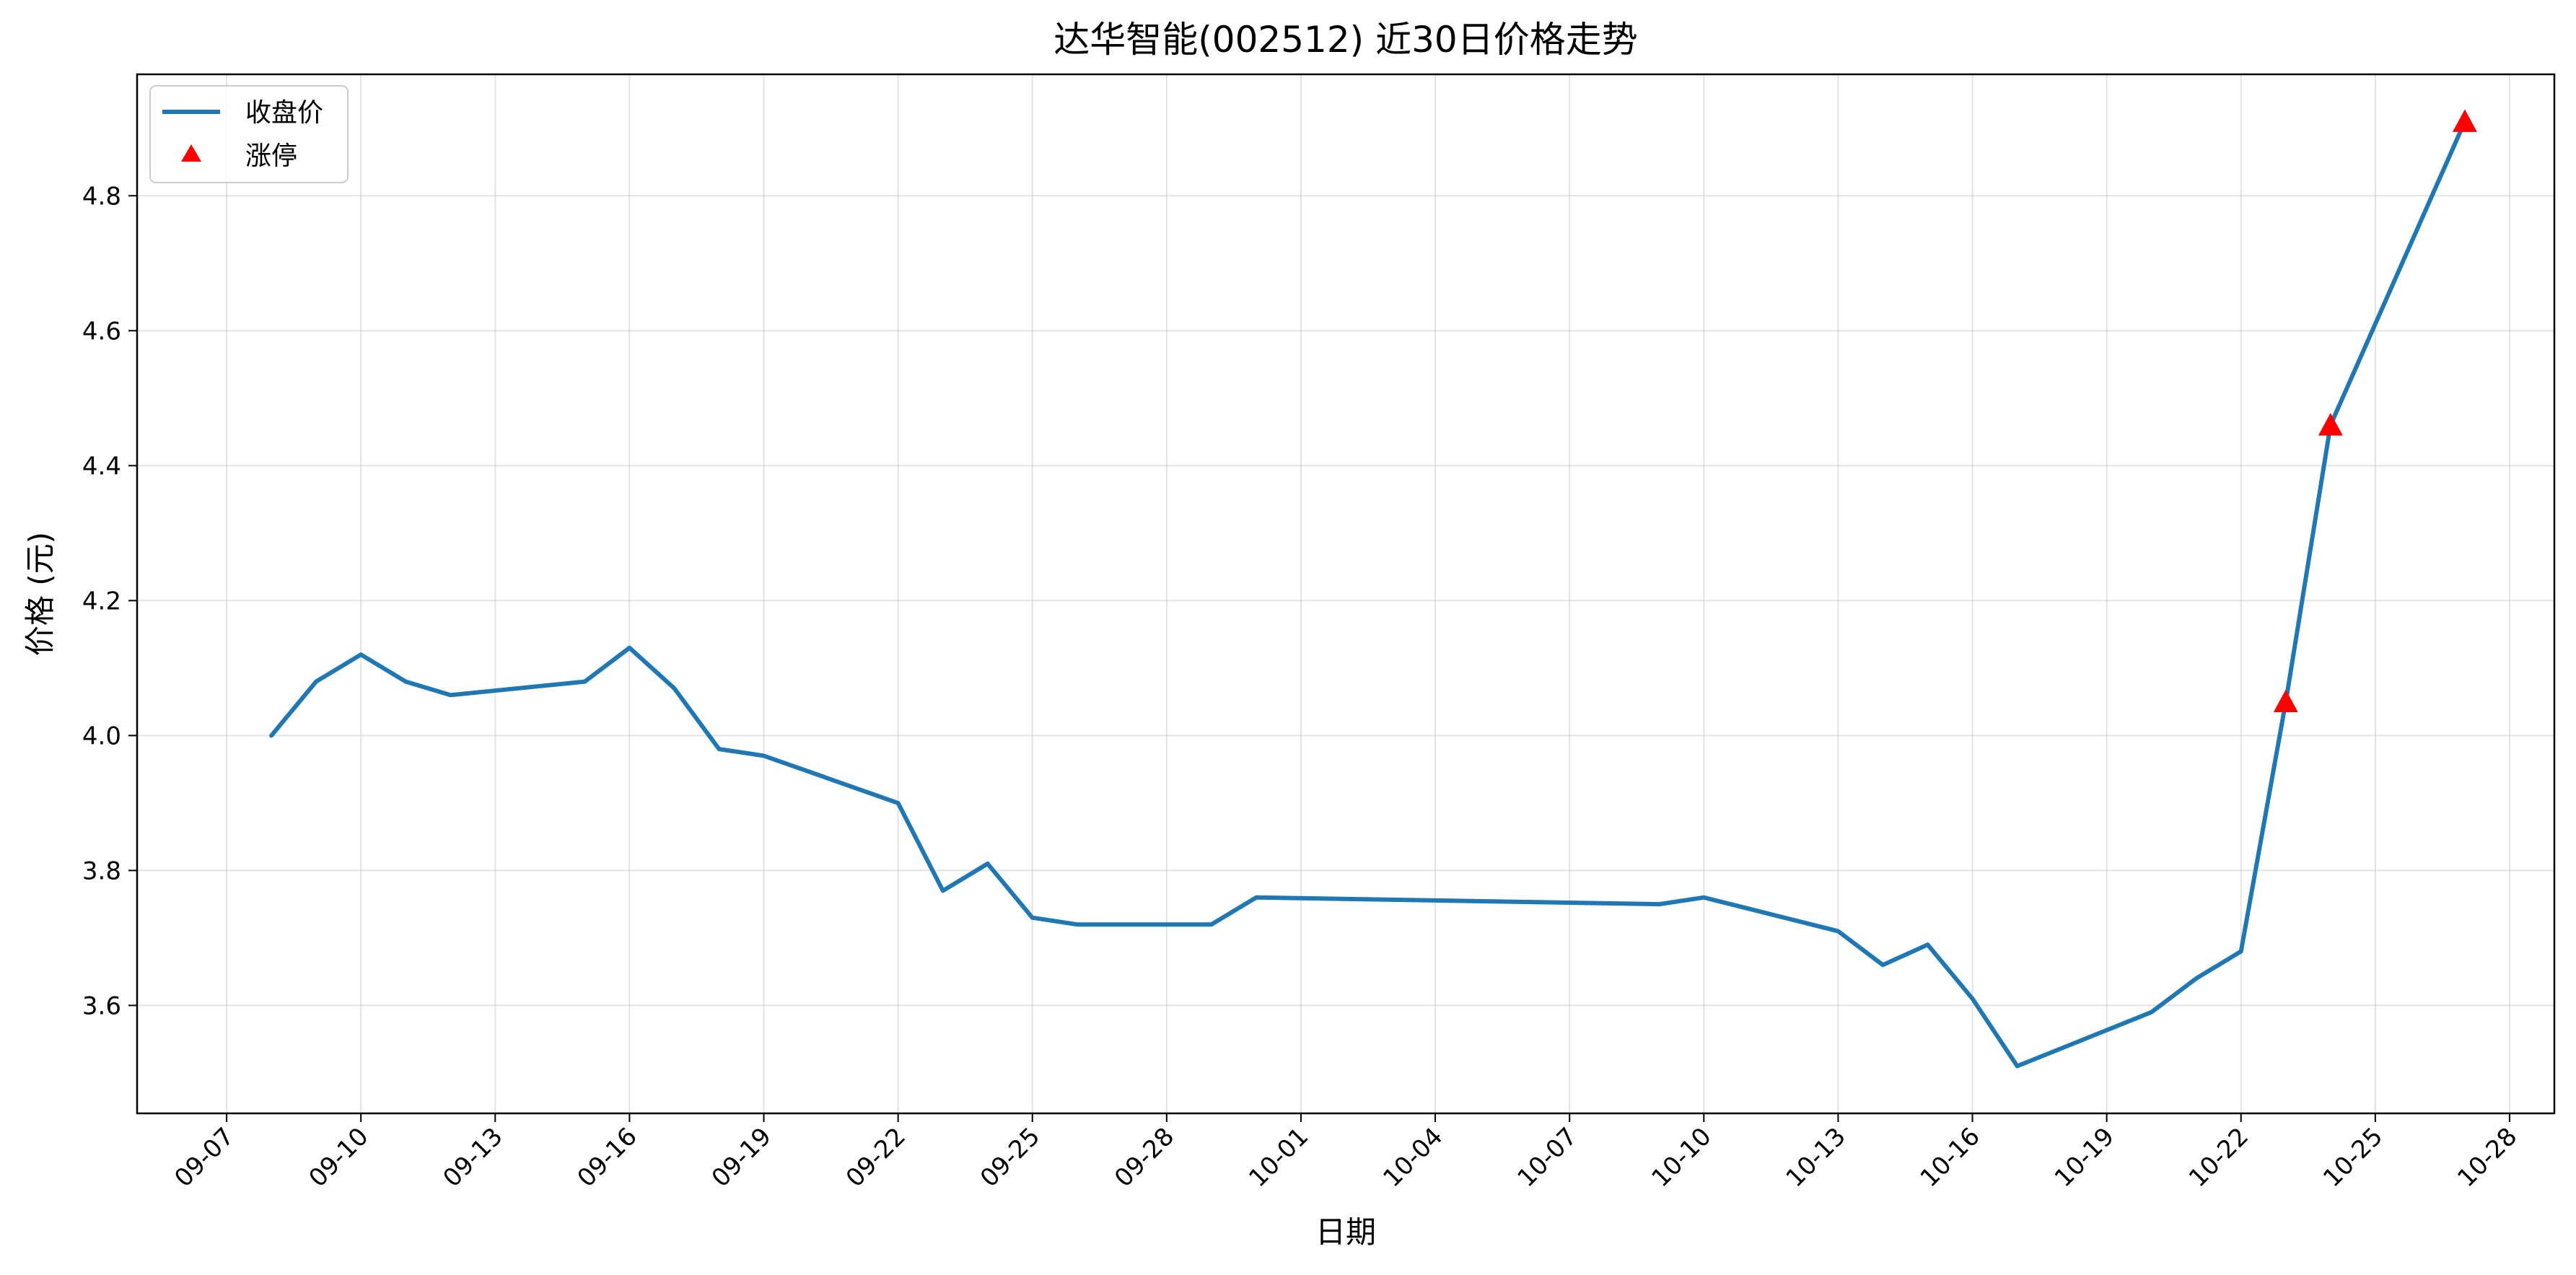 This screenshot has height=1275, width=2576. I want to click on chart-title: 达华智能(002512) 近30日价格走势, so click(1345, 40).